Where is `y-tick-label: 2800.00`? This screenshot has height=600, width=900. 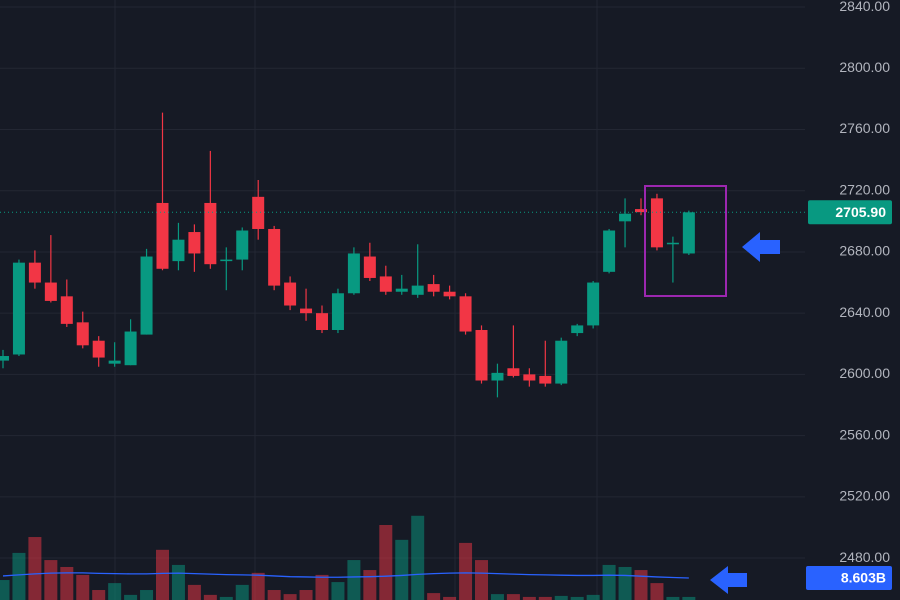
y-tick-label: 2800.00 is located at coordinates (864, 67).